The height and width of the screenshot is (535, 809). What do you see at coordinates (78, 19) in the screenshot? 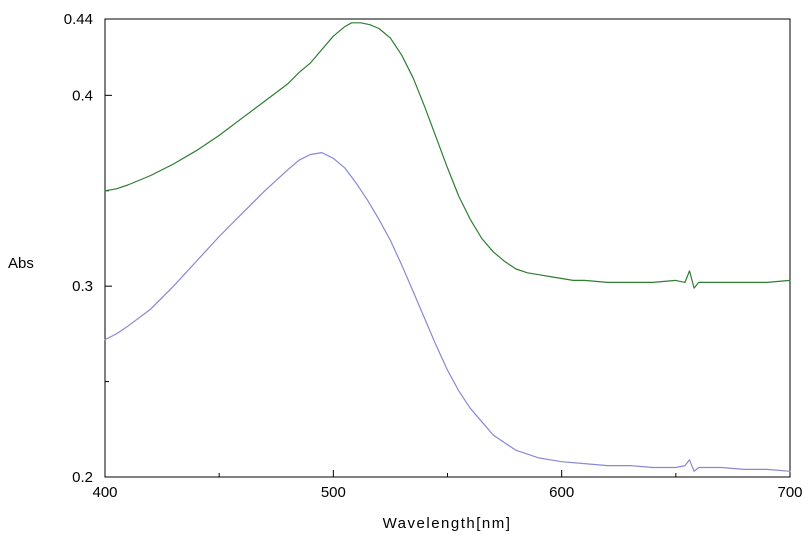
I see `y-tick-label: 0.44` at bounding box center [78, 19].